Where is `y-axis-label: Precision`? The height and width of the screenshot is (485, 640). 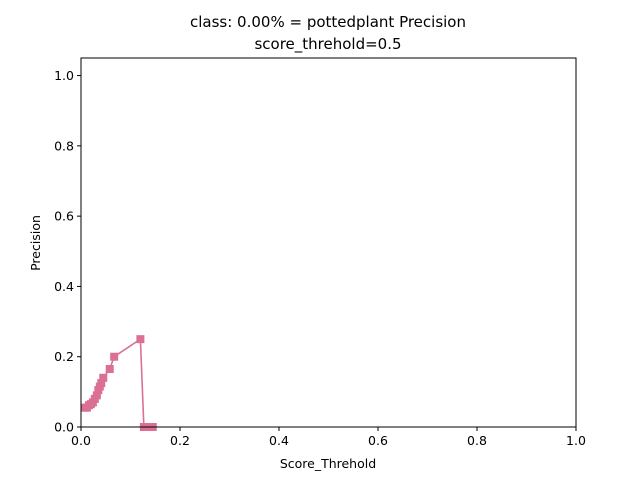
y-axis-label: Precision is located at coordinates (35, 243).